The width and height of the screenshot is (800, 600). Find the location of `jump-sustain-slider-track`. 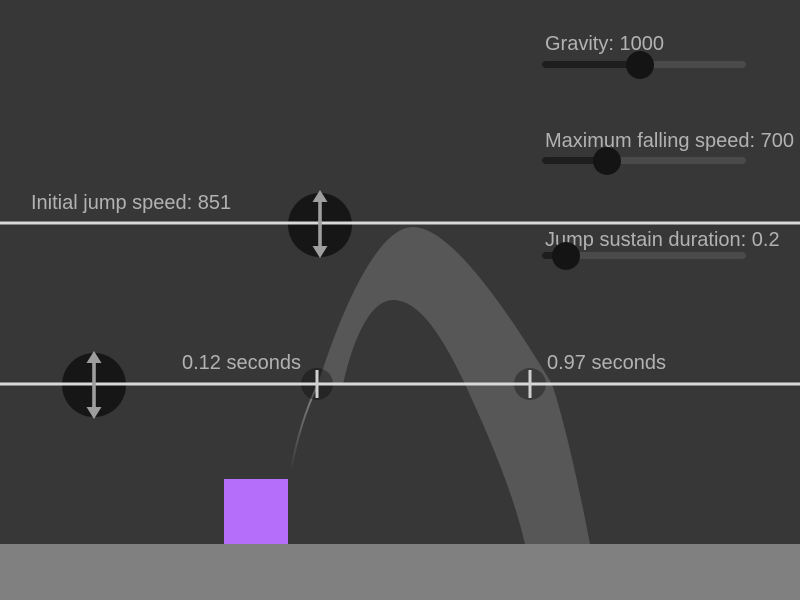

jump-sustain-slider-track is located at coordinates (644, 255).